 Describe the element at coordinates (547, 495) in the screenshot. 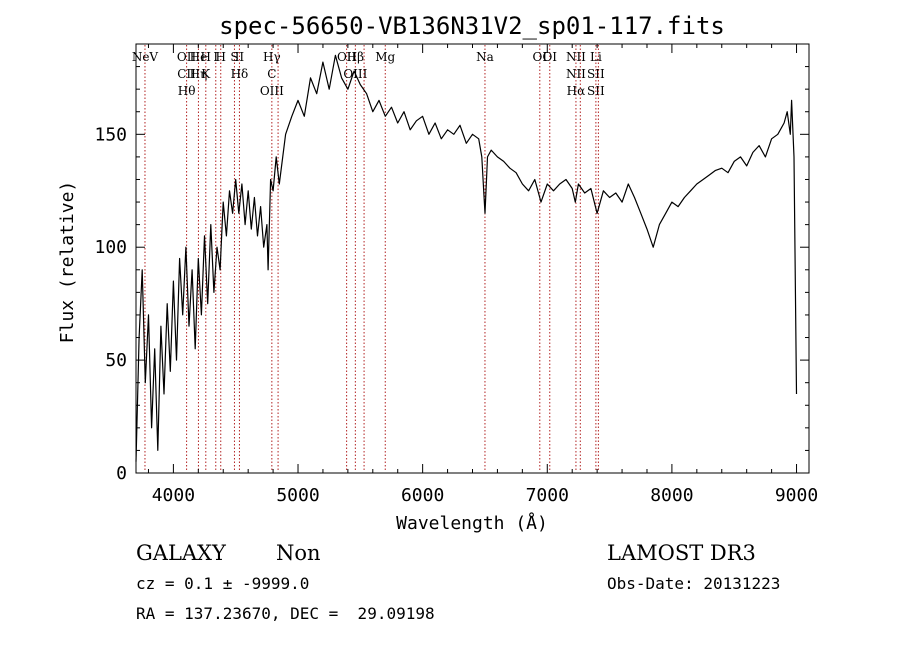

I see `x-tick-label: 7000` at that location.